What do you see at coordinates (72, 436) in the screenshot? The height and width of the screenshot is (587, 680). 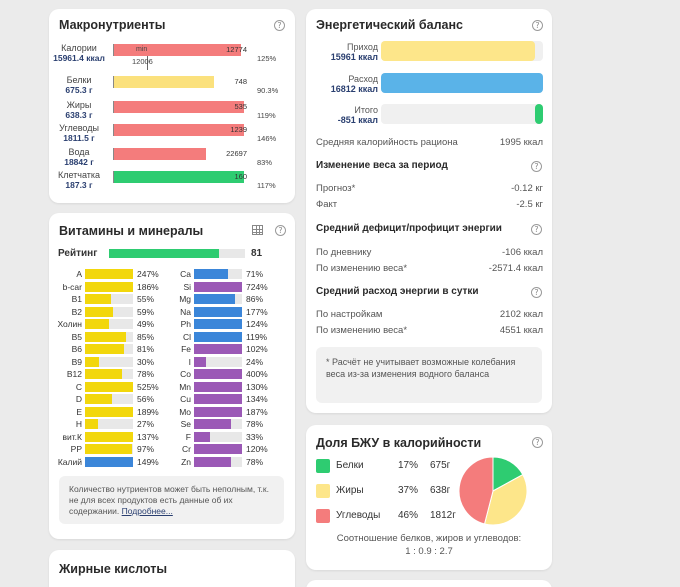 I see `nutrient-name: вит.К` at bounding box center [72, 436].